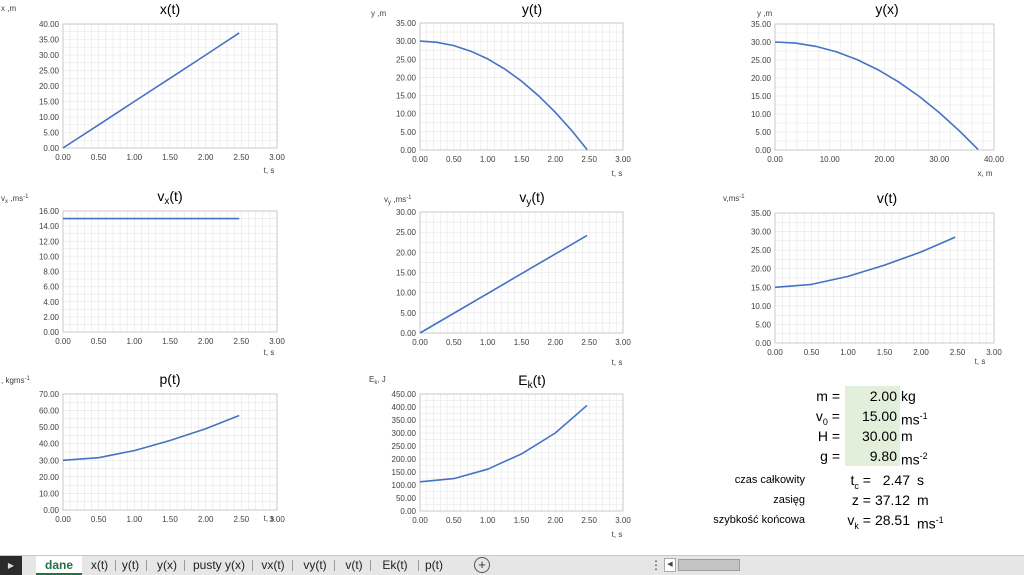 This screenshot has height=575, width=1024. I want to click on y-tick-label: 60.00, so click(49, 411).